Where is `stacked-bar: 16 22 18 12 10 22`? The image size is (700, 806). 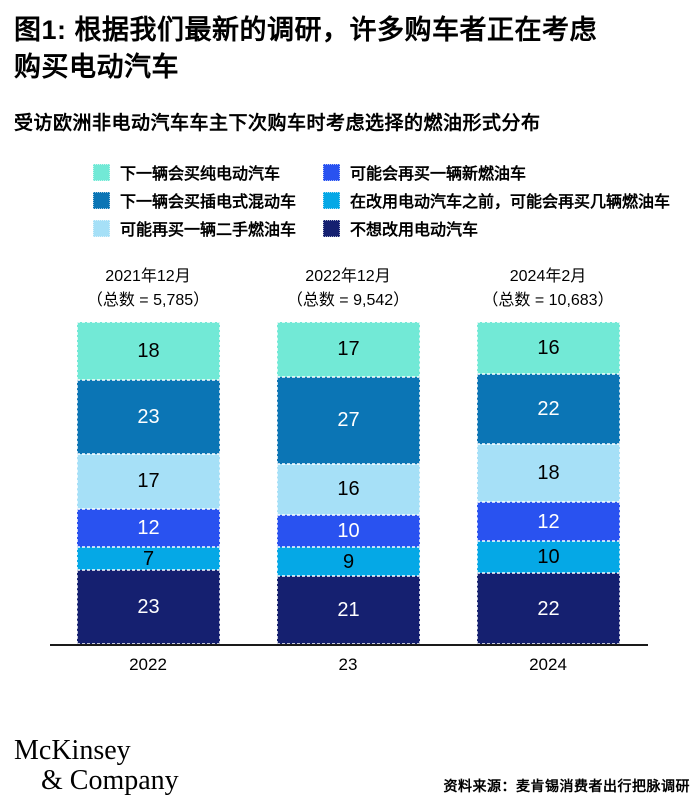
stacked-bar: 16 22 18 12 10 22 is located at coordinates (548, 483).